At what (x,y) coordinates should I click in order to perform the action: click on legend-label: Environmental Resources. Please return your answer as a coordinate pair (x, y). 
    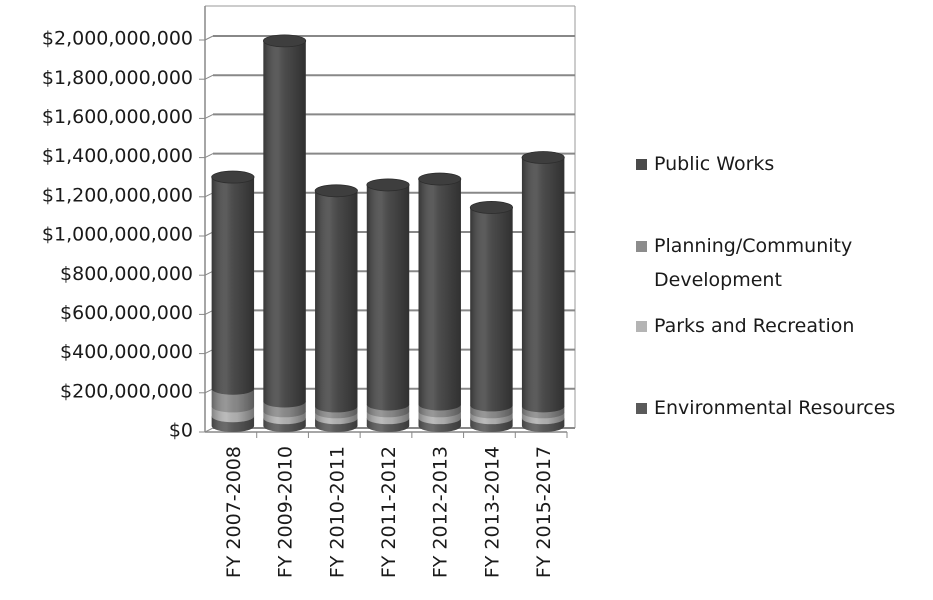
    Looking at the image, I should click on (774, 408).